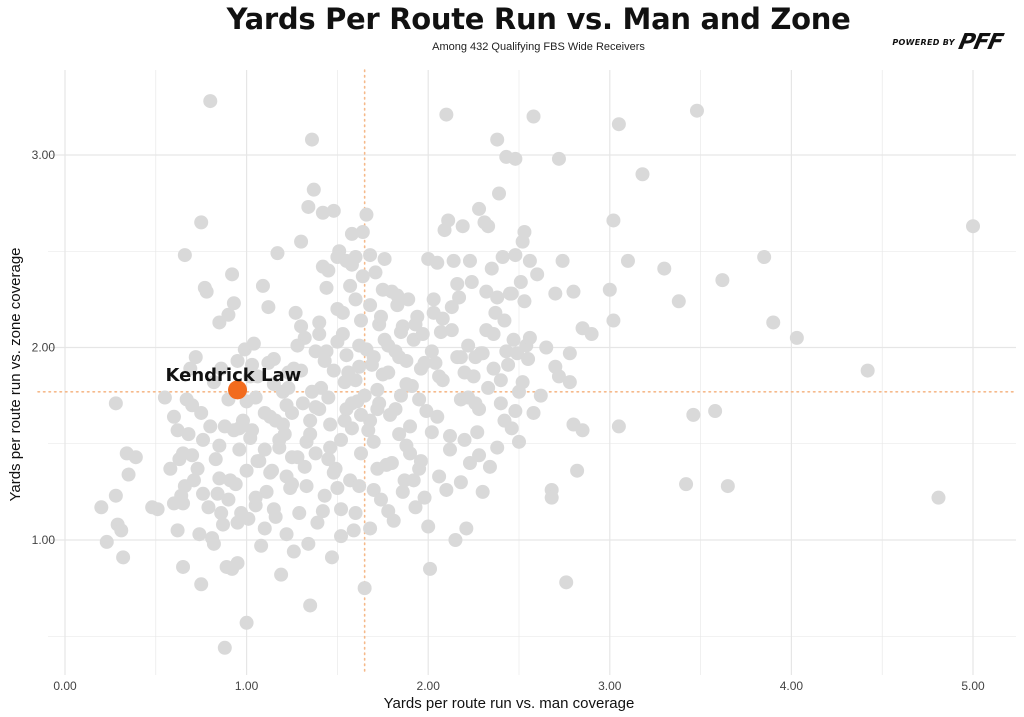  What do you see at coordinates (538, 47) in the screenshot?
I see `chart-subtitle: Among 432 Qualifying FBS Wide Receivers` at bounding box center [538, 47].